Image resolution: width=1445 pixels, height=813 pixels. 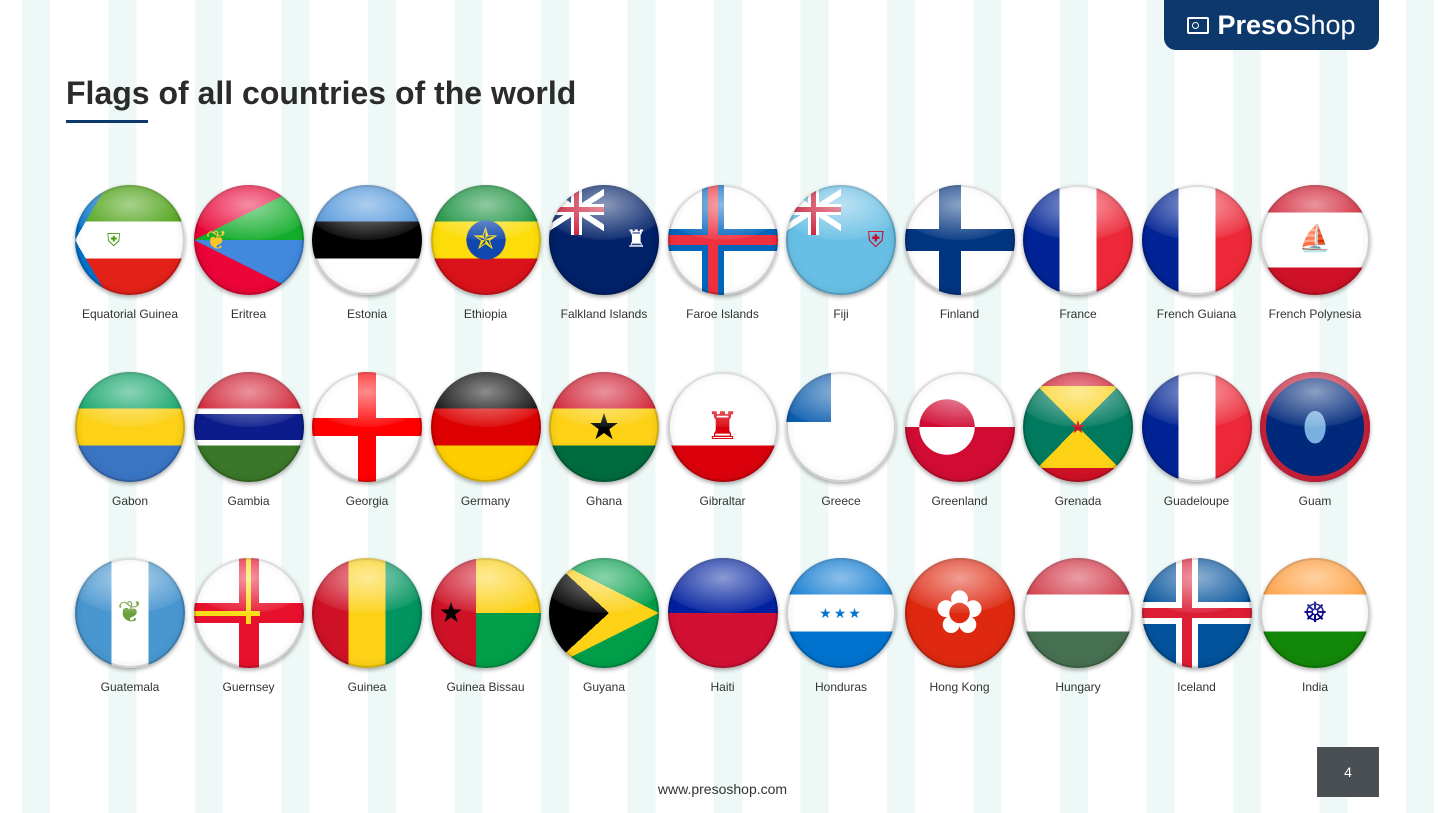 What do you see at coordinates (1078, 500) in the screenshot?
I see `flag-label: Grenada` at bounding box center [1078, 500].